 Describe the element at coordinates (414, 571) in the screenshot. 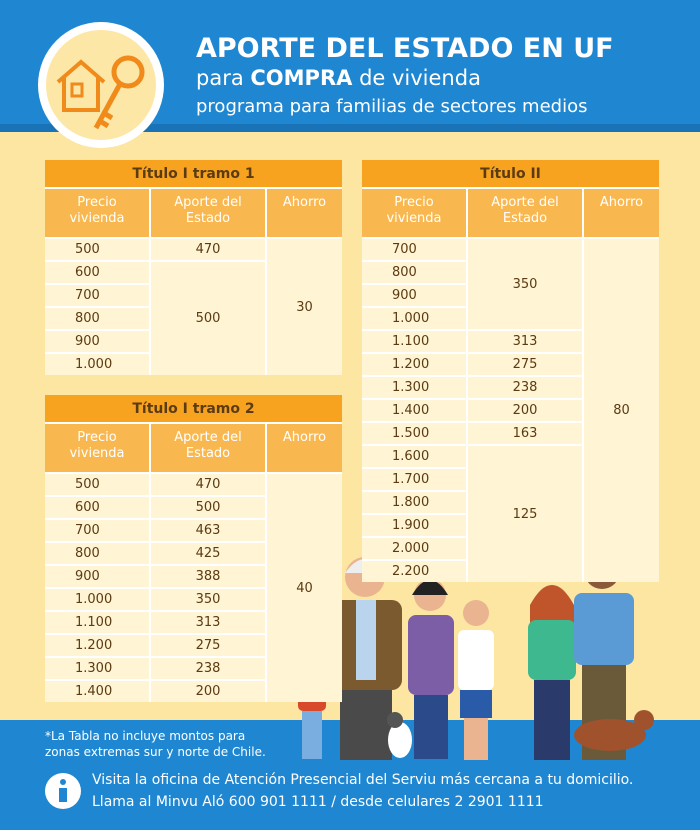

I see `precio-cell: 2.200` at that location.